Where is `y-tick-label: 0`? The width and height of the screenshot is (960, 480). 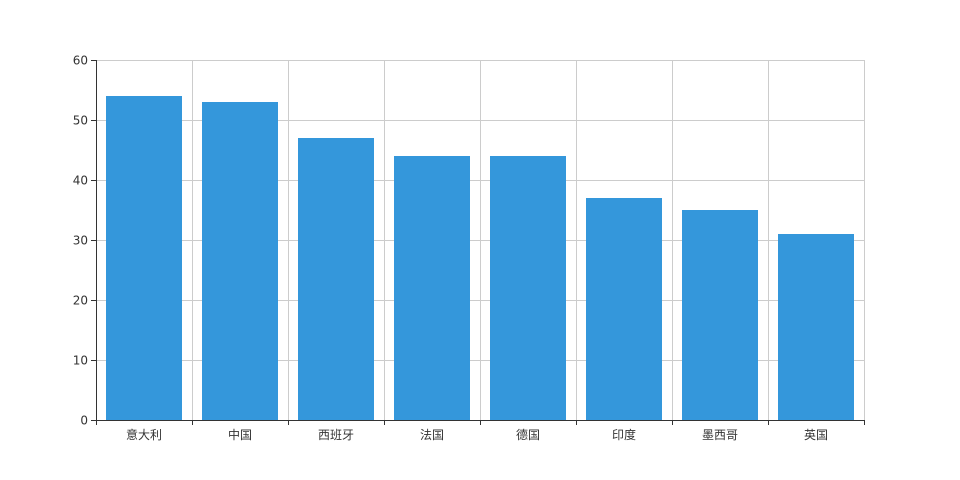 y-tick-label: 0 is located at coordinates (84, 421).